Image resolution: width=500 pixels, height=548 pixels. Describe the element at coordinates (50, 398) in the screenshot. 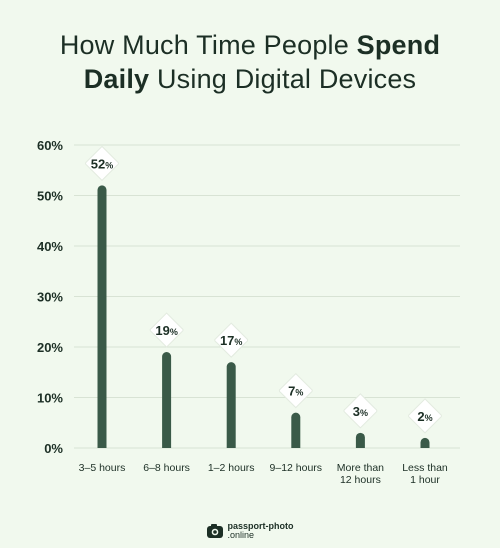

I see `y-tick-label: 10%` at that location.